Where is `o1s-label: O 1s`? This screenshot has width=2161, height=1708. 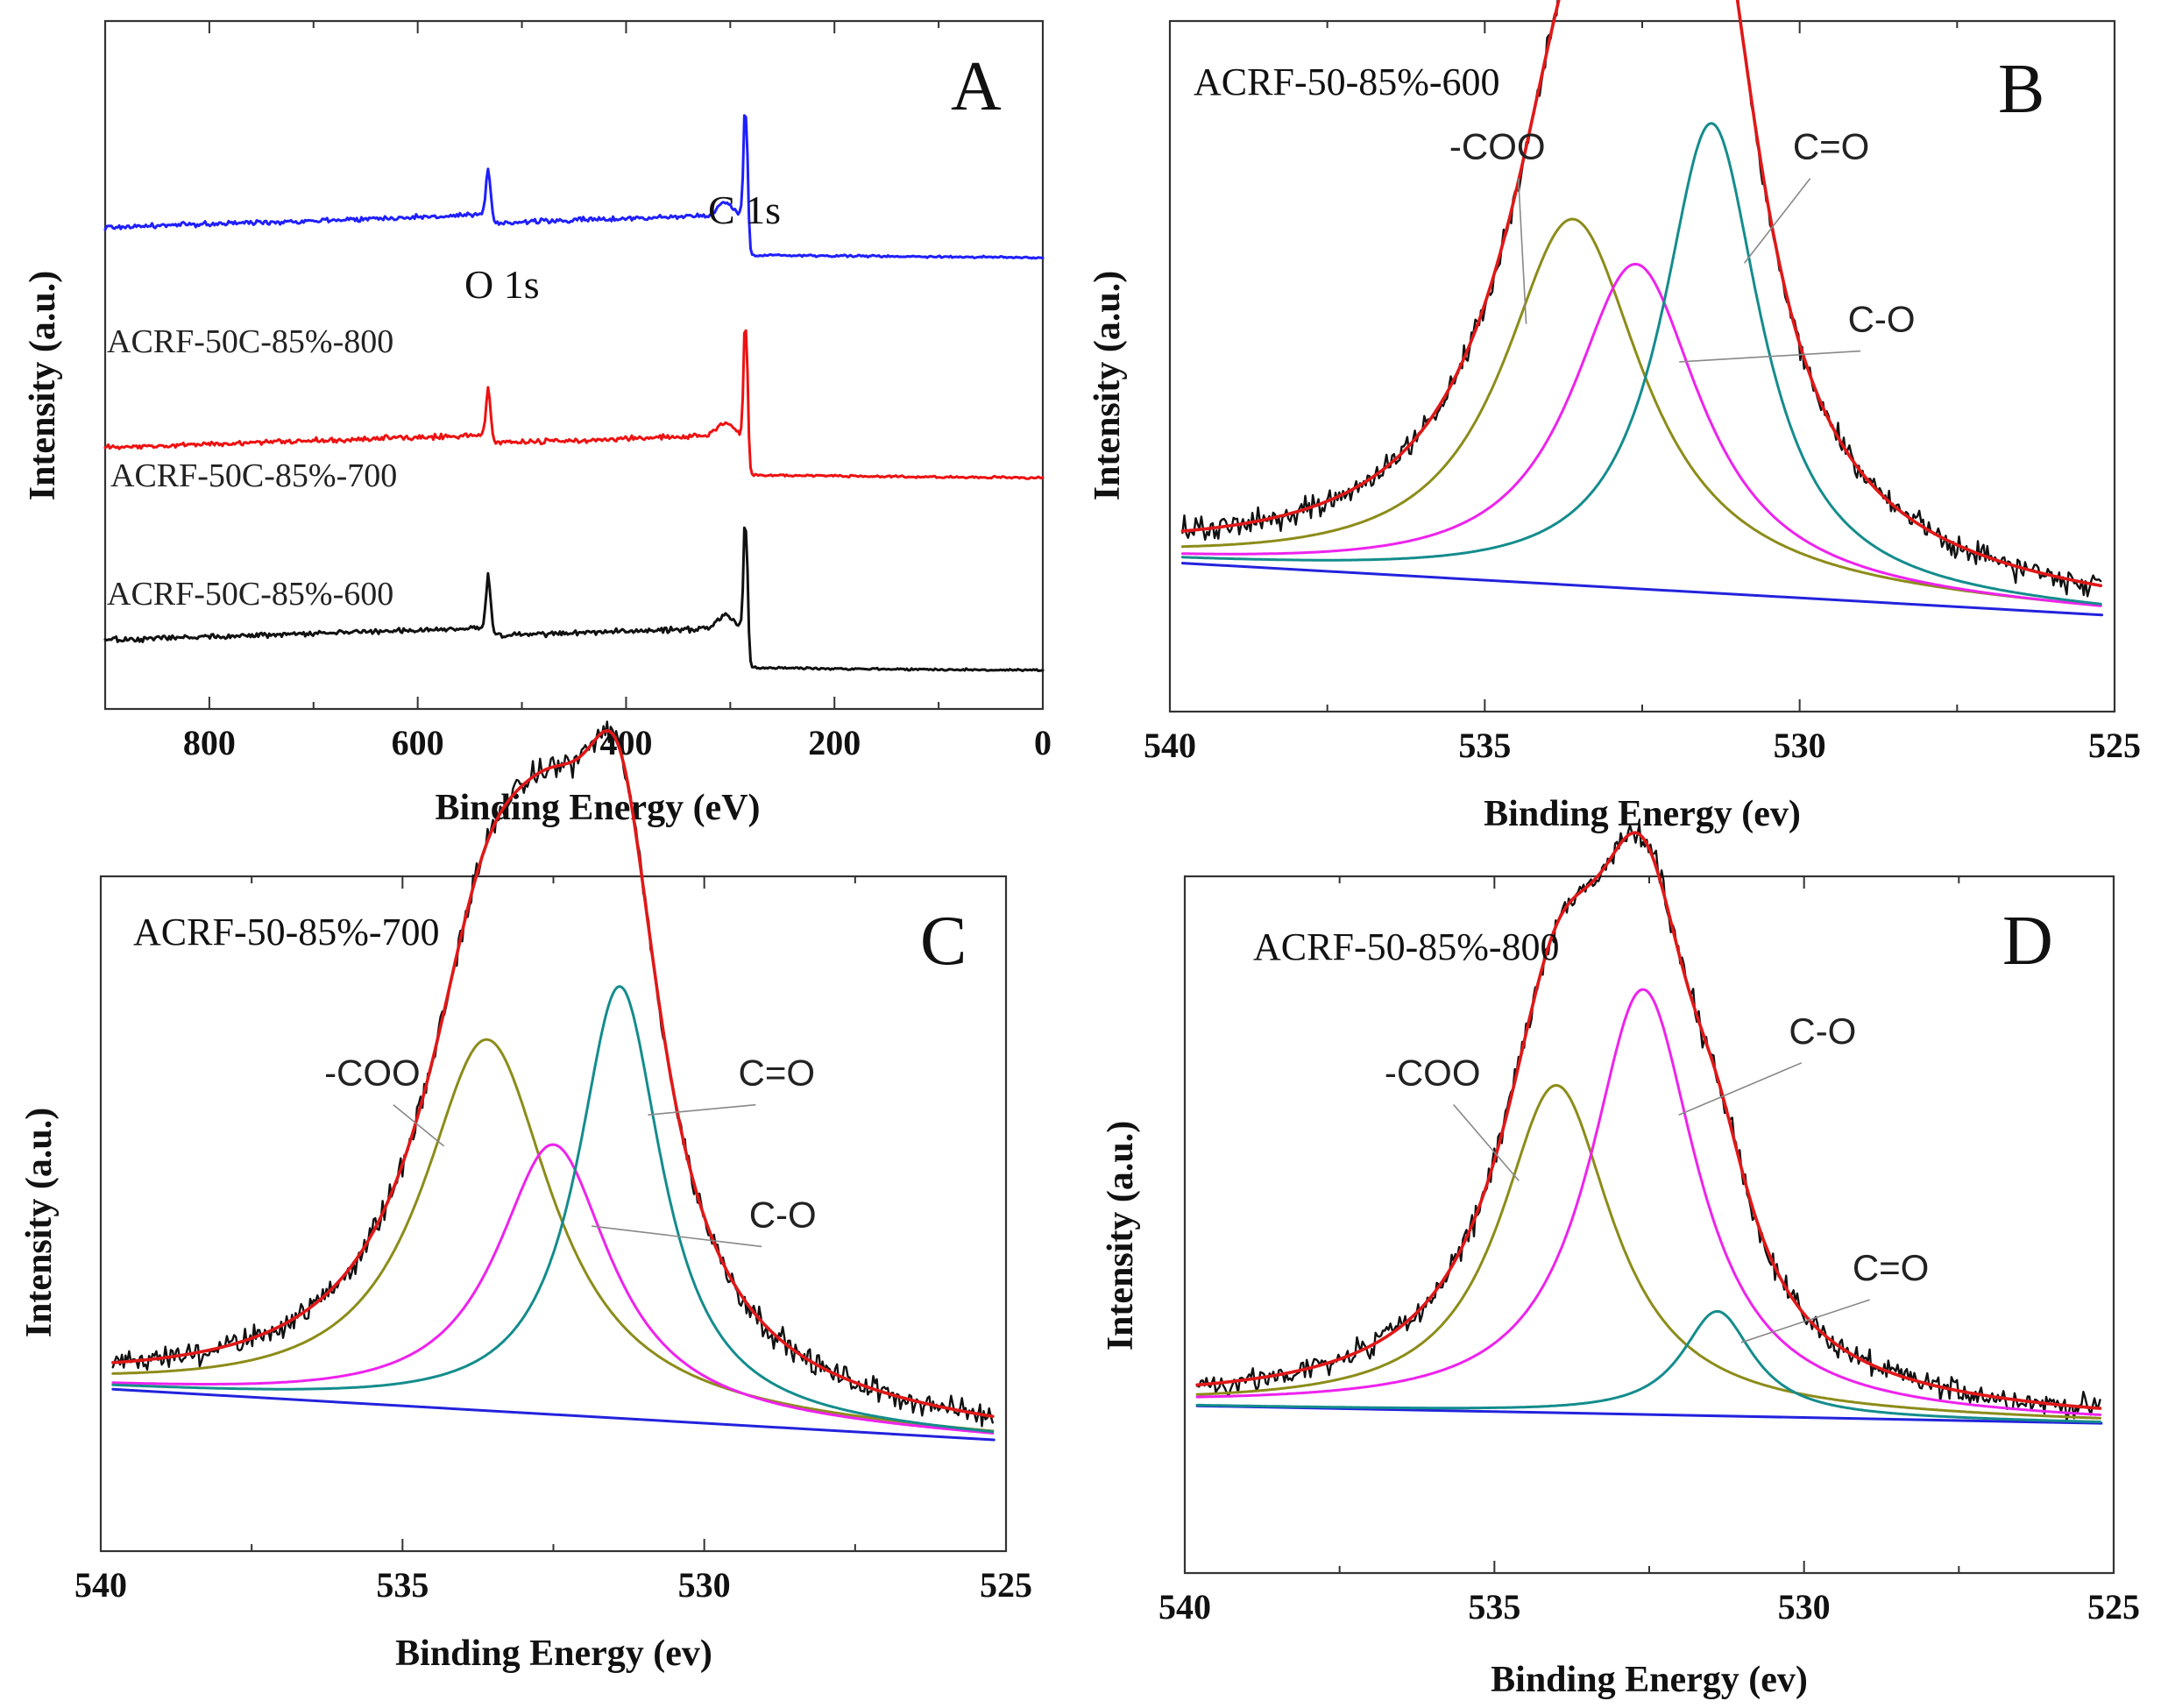
o1s-label: O 1s is located at coordinates (502, 284).